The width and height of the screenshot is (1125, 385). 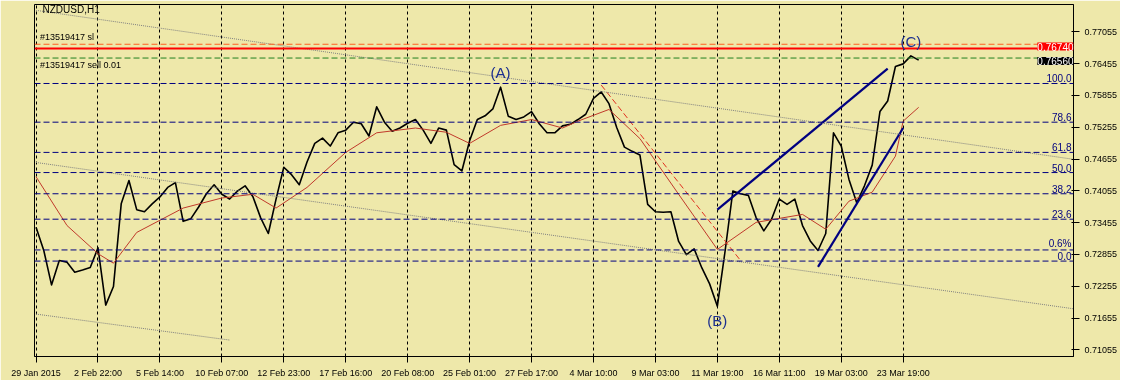 I want to click on annotation: 50.0, so click(x=1062, y=168).